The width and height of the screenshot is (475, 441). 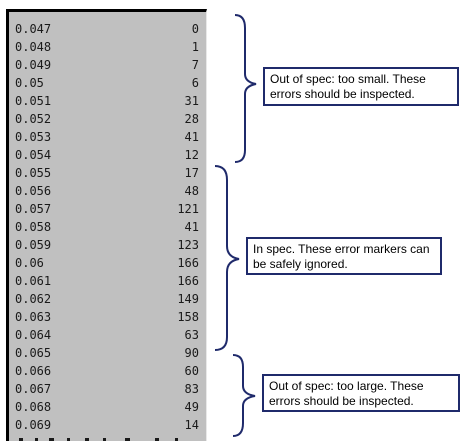 I want to click on table-row: 0.06 166, so click(x=107, y=263).